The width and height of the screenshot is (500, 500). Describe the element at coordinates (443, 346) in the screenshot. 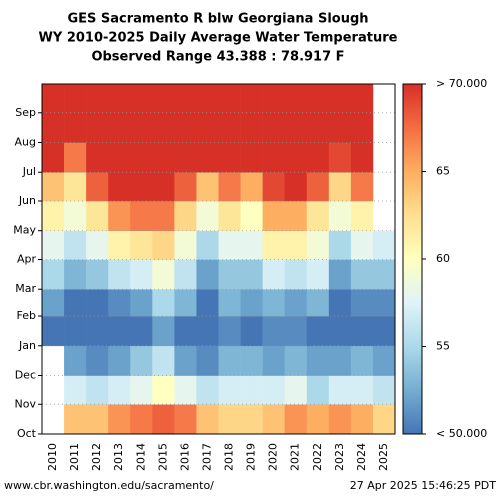

I see `colorbar-tick-label: 55` at that location.